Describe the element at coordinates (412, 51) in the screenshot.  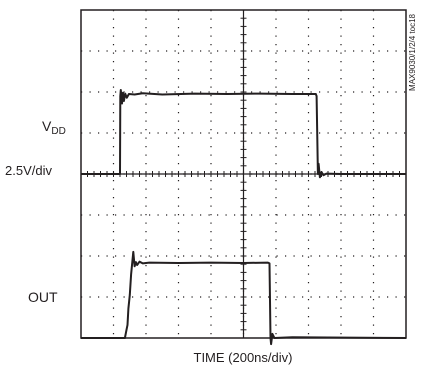
I see `figure-id-label: MAX9030/1/2/4 toc18` at that location.